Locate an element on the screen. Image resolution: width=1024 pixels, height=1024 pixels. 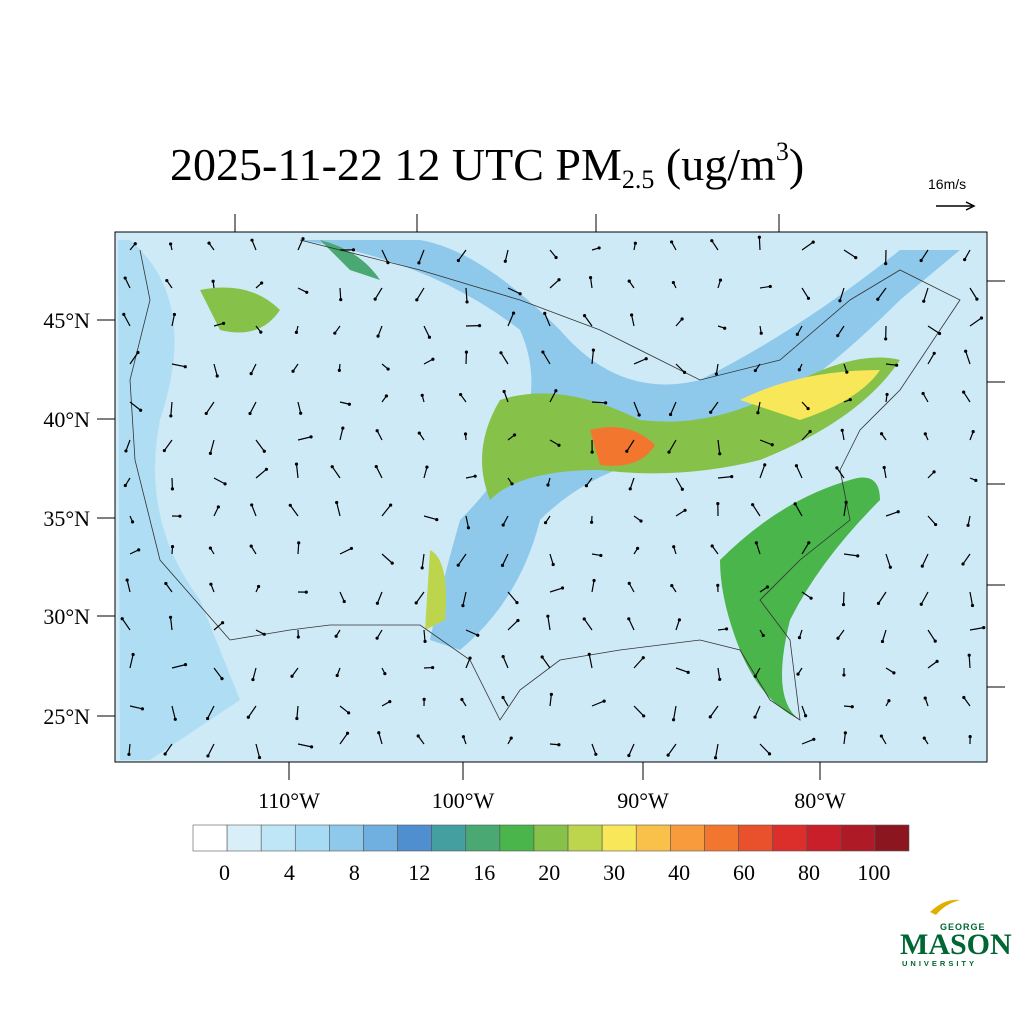
pm-field is located at coordinates (435, 590).